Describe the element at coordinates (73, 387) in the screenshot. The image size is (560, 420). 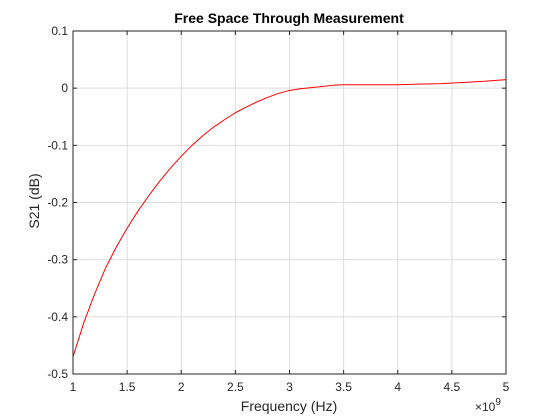
I see `x-tick-label: 1` at that location.